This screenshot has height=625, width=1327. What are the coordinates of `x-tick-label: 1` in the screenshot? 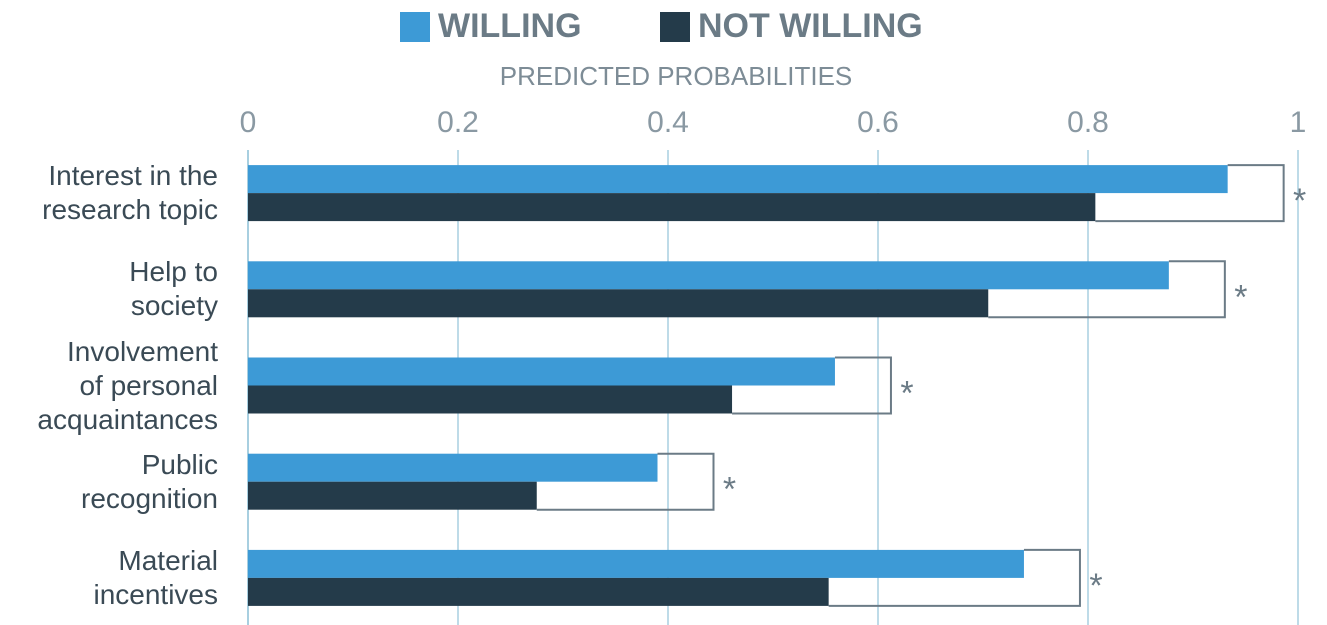 It's located at (1298, 122).